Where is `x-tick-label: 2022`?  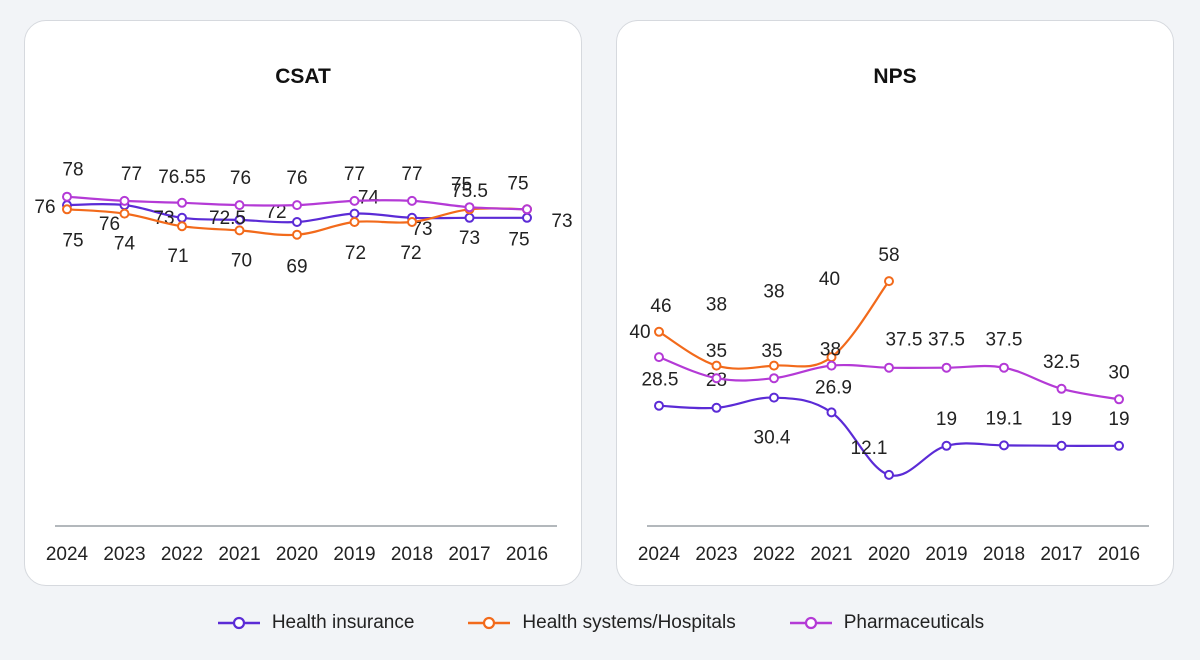
x-tick-label: 2022 is located at coordinates (182, 554).